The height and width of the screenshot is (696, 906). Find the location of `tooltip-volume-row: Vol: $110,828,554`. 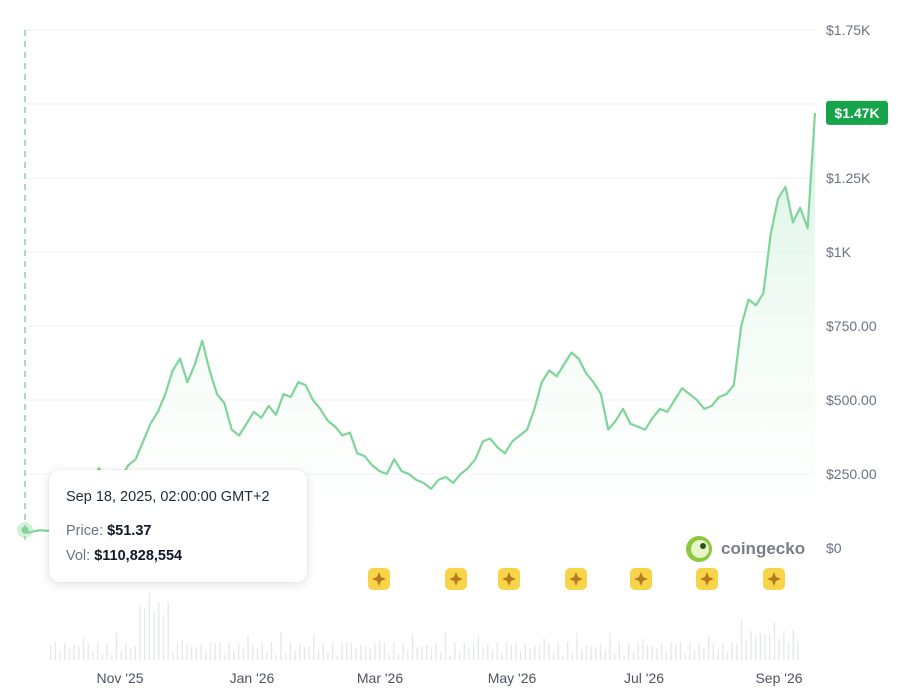

tooltip-volume-row: Vol: $110,828,554 is located at coordinates (124, 556).